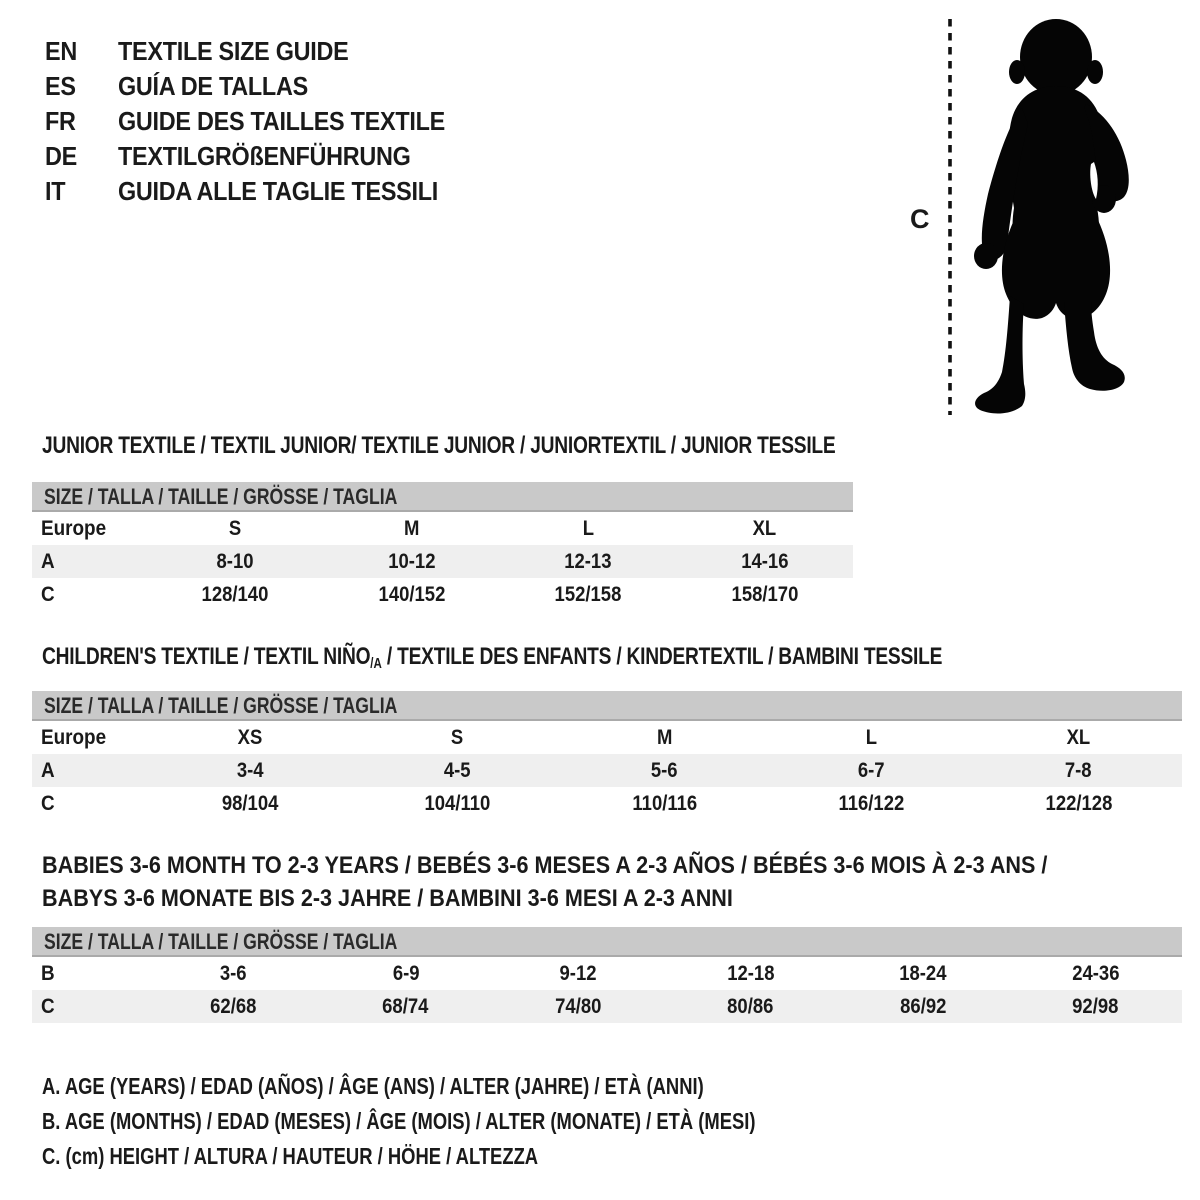  I want to click on language-title: TEXTILE SIZE GUIDE, so click(233, 51).